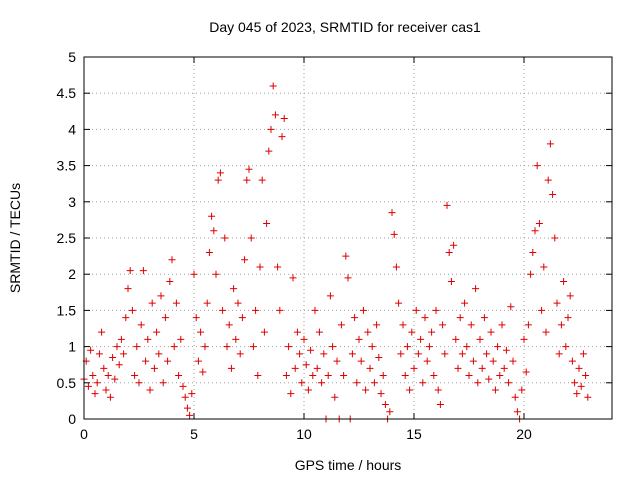 This screenshot has height=480, width=640. What do you see at coordinates (15, 238) in the screenshot?
I see `y-axis-label: SRMTID / TECUs` at bounding box center [15, 238].